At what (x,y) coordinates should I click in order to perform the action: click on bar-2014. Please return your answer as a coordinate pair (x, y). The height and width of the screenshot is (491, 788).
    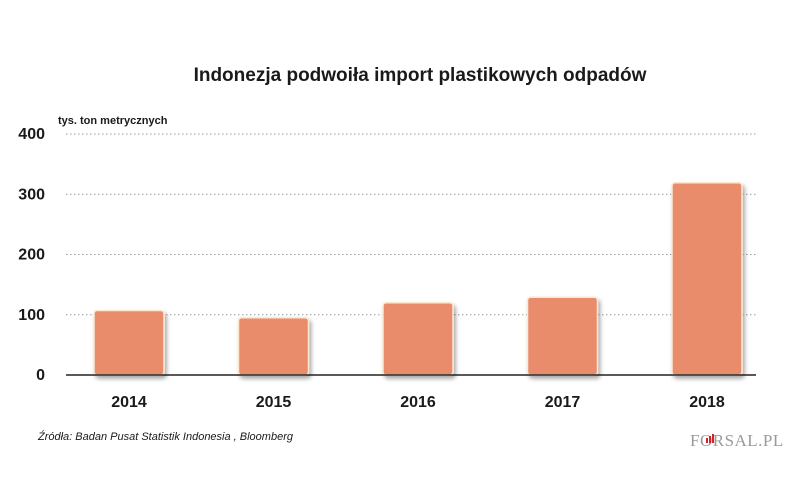
    Looking at the image, I should click on (129, 342).